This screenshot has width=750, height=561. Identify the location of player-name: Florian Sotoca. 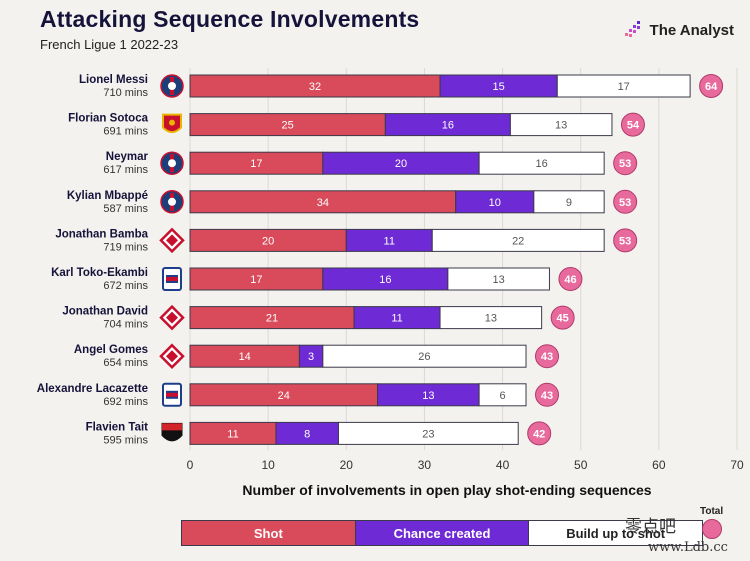
(108, 119).